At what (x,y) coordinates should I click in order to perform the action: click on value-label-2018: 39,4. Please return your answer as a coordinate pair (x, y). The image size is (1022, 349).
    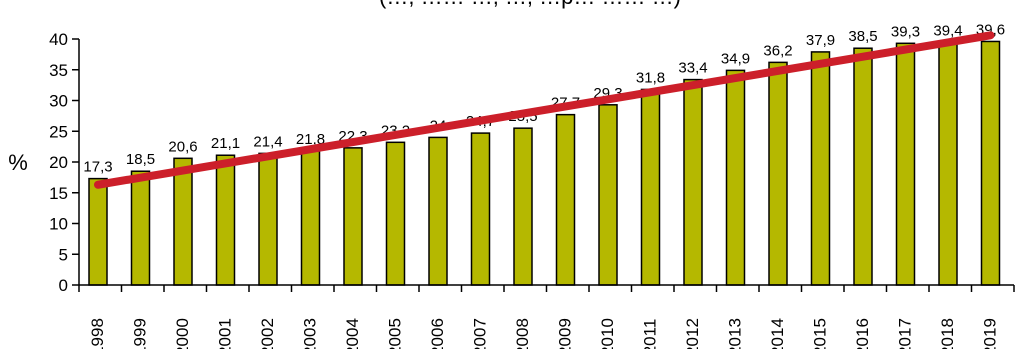
    Looking at the image, I should click on (947, 31).